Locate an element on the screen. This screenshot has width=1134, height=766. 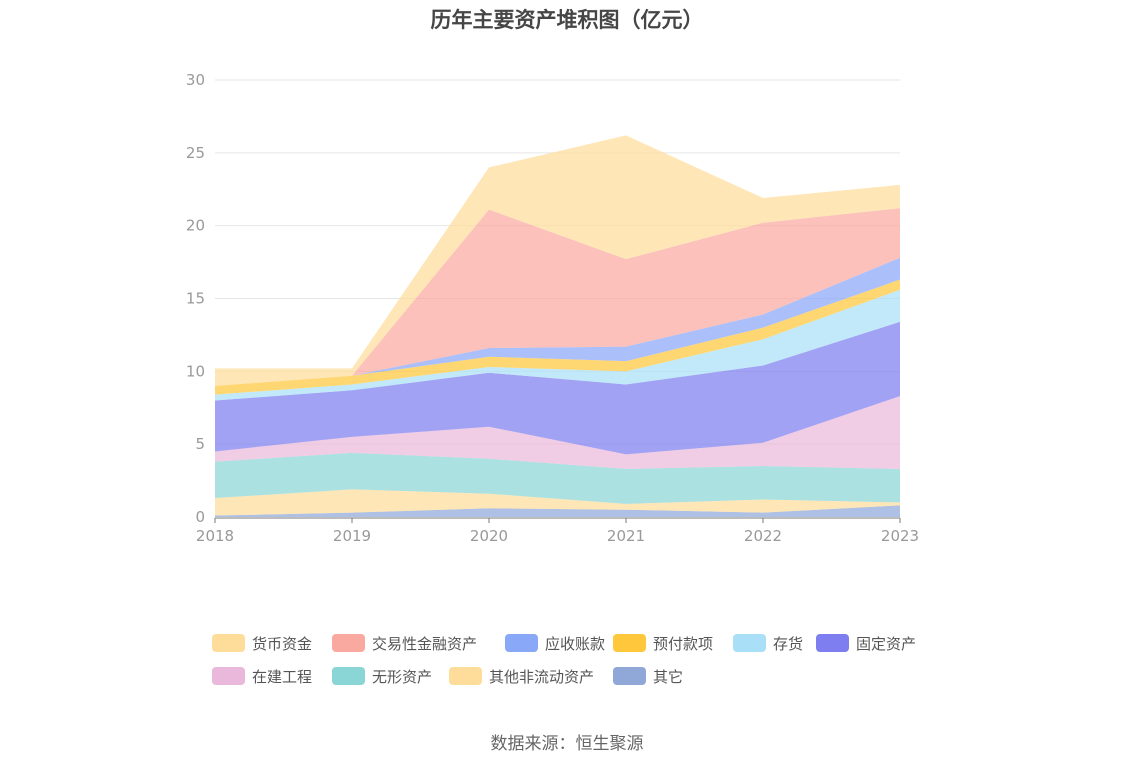
x-tick-label: 2019 is located at coordinates (352, 536).